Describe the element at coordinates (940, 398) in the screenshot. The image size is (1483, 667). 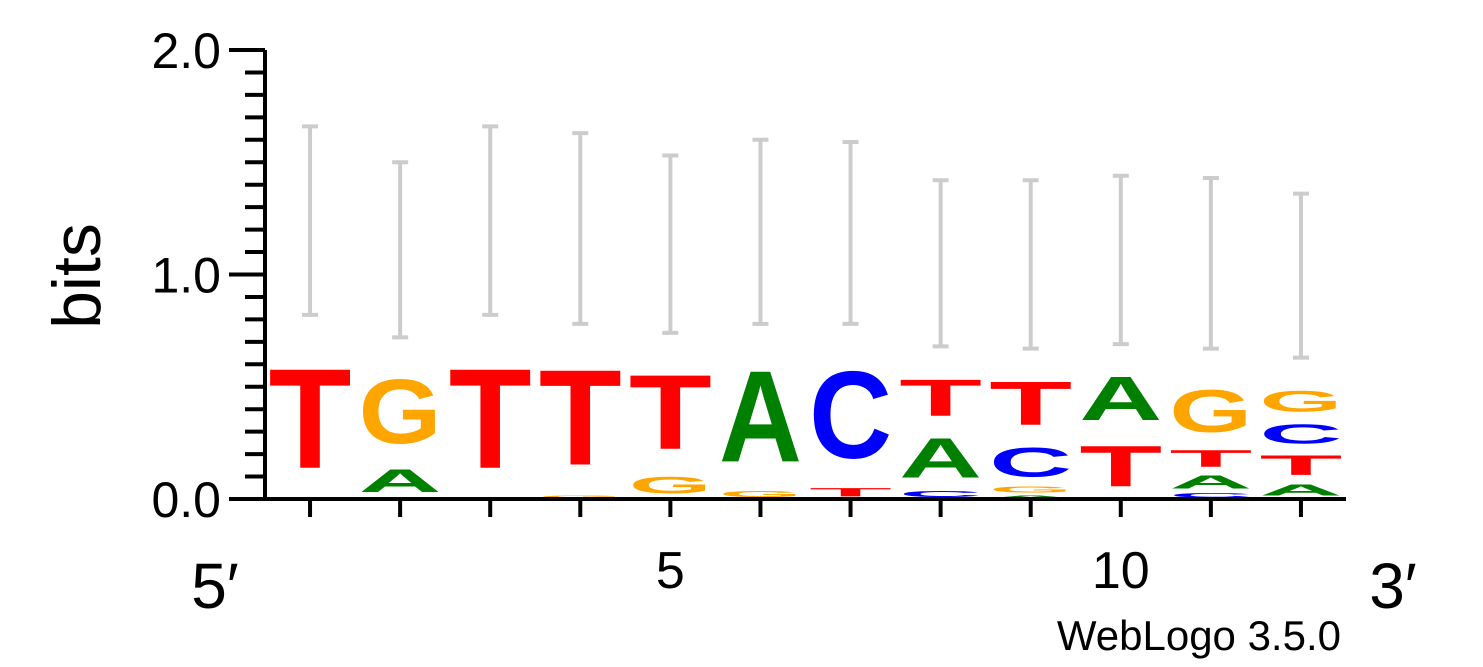
I see `logo-letter-T-pos-8: T` at that location.